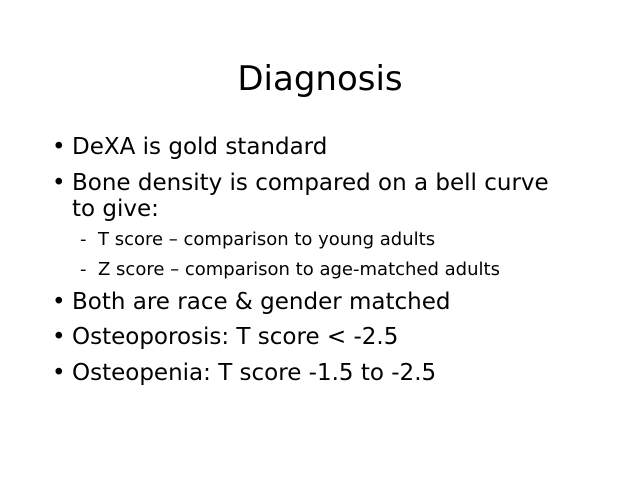 This screenshot has width=640, height=480. I want to click on sub-bullet-item: - T score – comparison to young adults, so click(339, 240).